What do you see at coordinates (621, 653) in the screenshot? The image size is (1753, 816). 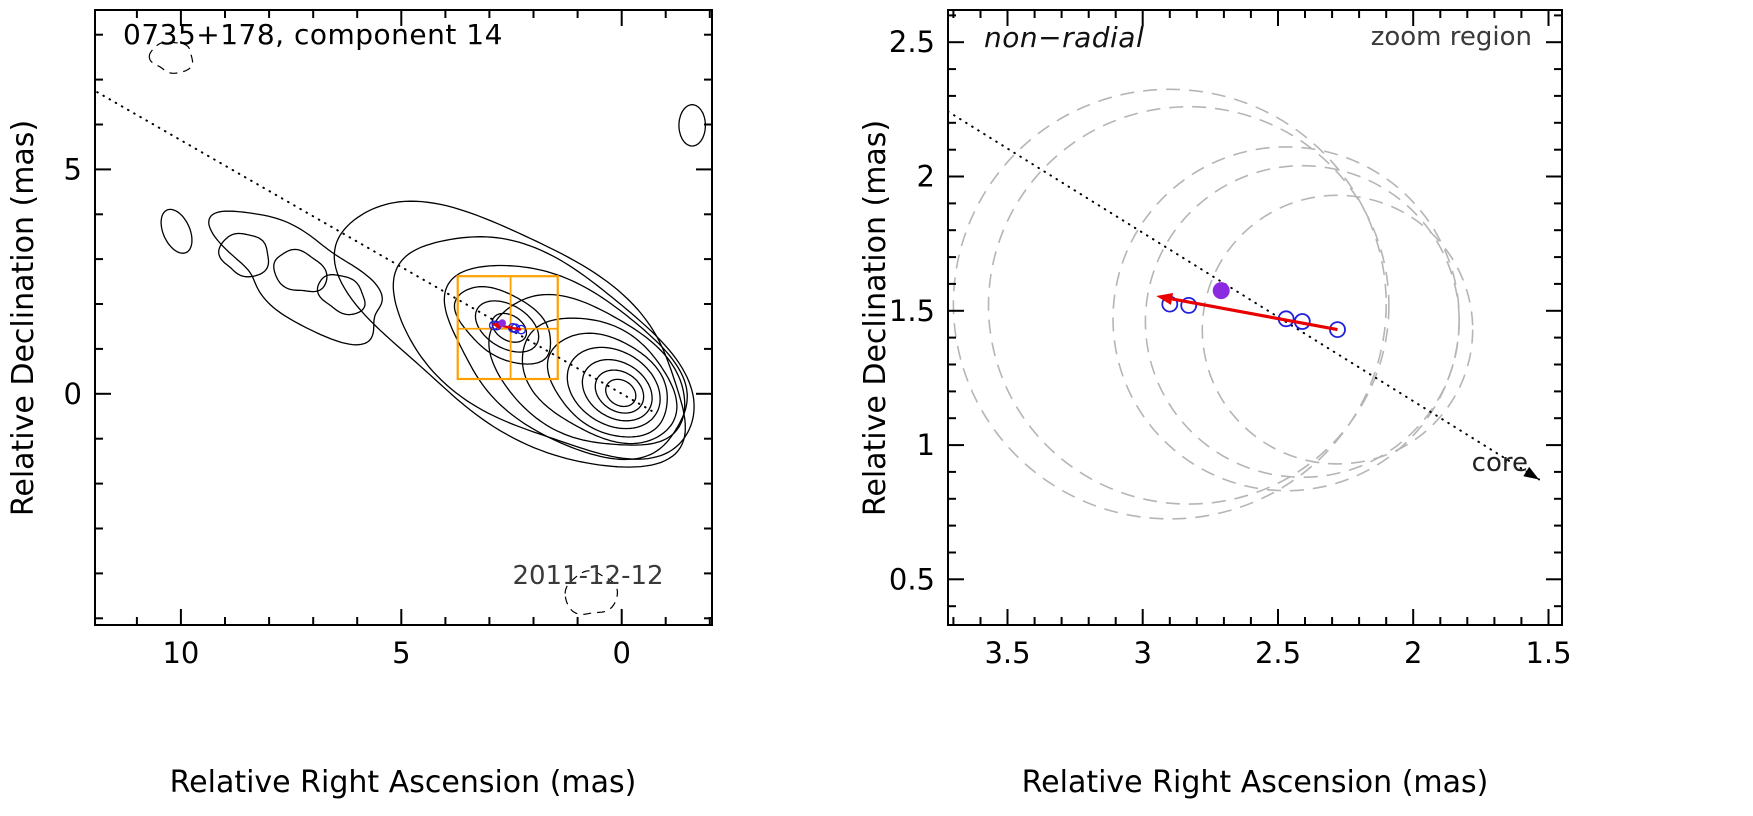 I see `x-tick-label: 0` at bounding box center [621, 653].